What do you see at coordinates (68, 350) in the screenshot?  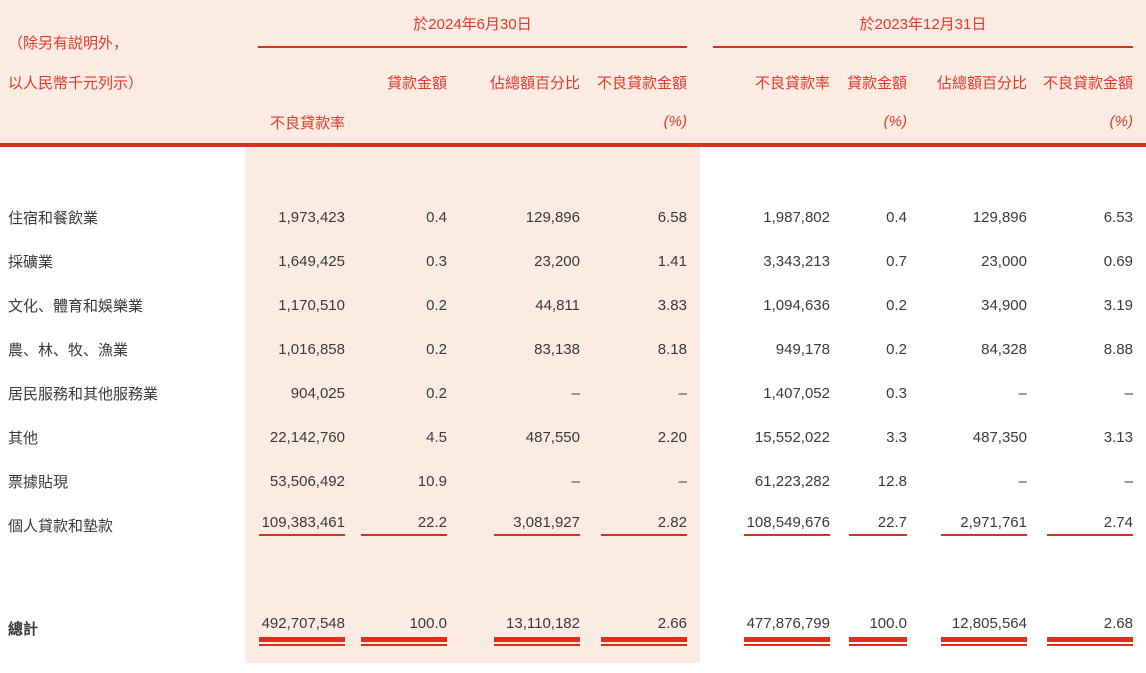 I see `row-label: 農、林、牧、漁業` at bounding box center [68, 350].